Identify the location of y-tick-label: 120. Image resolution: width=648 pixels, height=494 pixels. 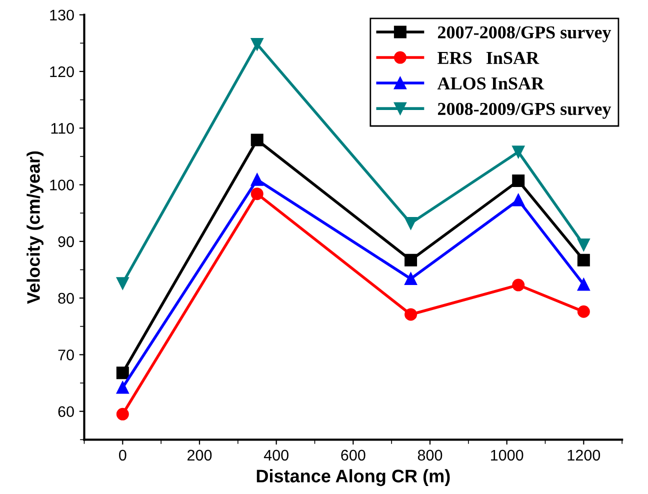
(62, 72).